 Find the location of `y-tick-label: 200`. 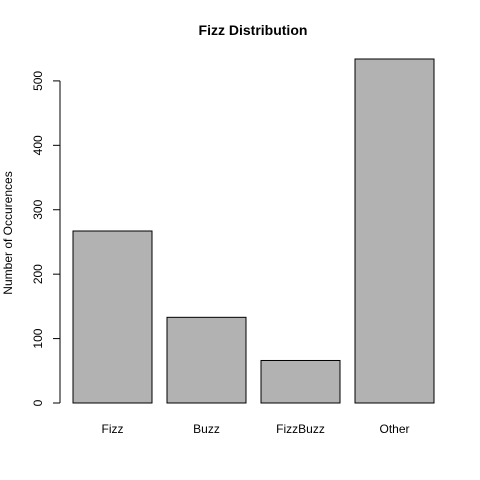

y-tick-label: 200 is located at coordinates (38, 274).